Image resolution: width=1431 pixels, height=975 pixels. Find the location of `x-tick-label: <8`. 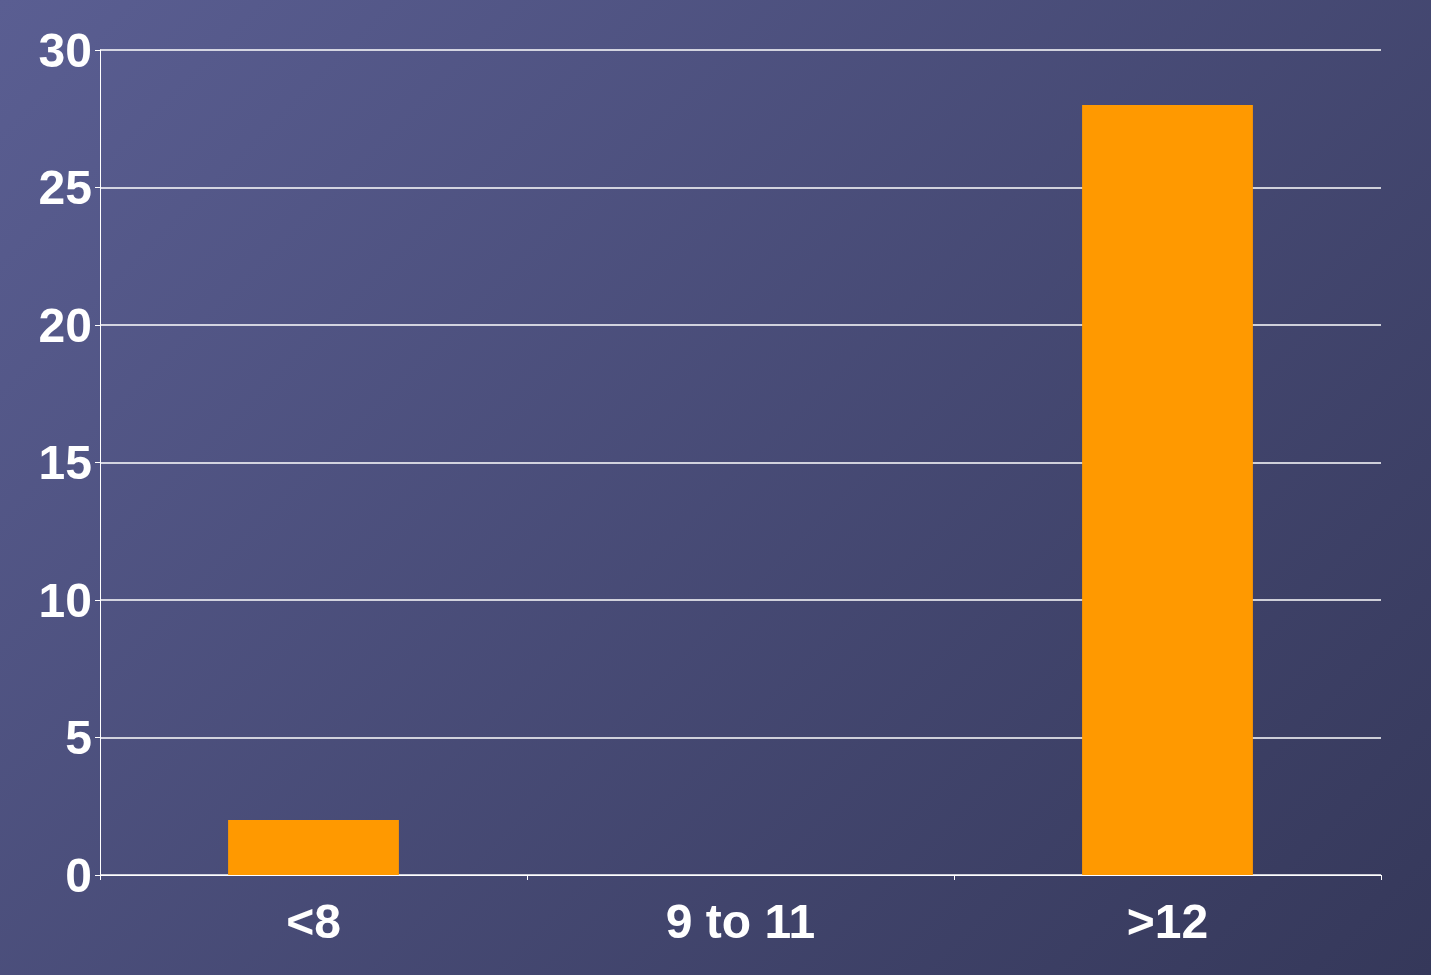

x-tick-label: <8 is located at coordinates (313, 921).